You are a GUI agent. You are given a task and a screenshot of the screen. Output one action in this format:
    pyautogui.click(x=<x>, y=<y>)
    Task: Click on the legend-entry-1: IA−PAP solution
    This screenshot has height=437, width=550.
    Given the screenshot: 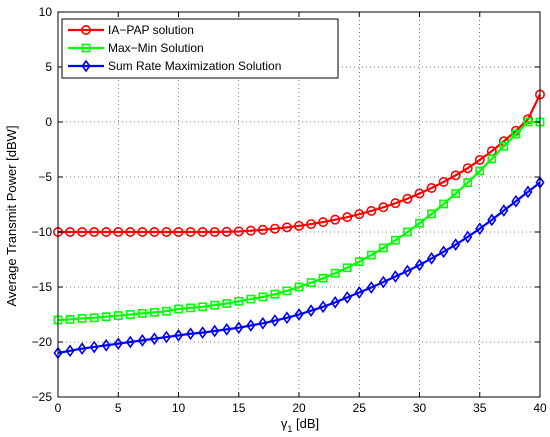 What is the action you would take?
    pyautogui.click(x=131, y=30)
    